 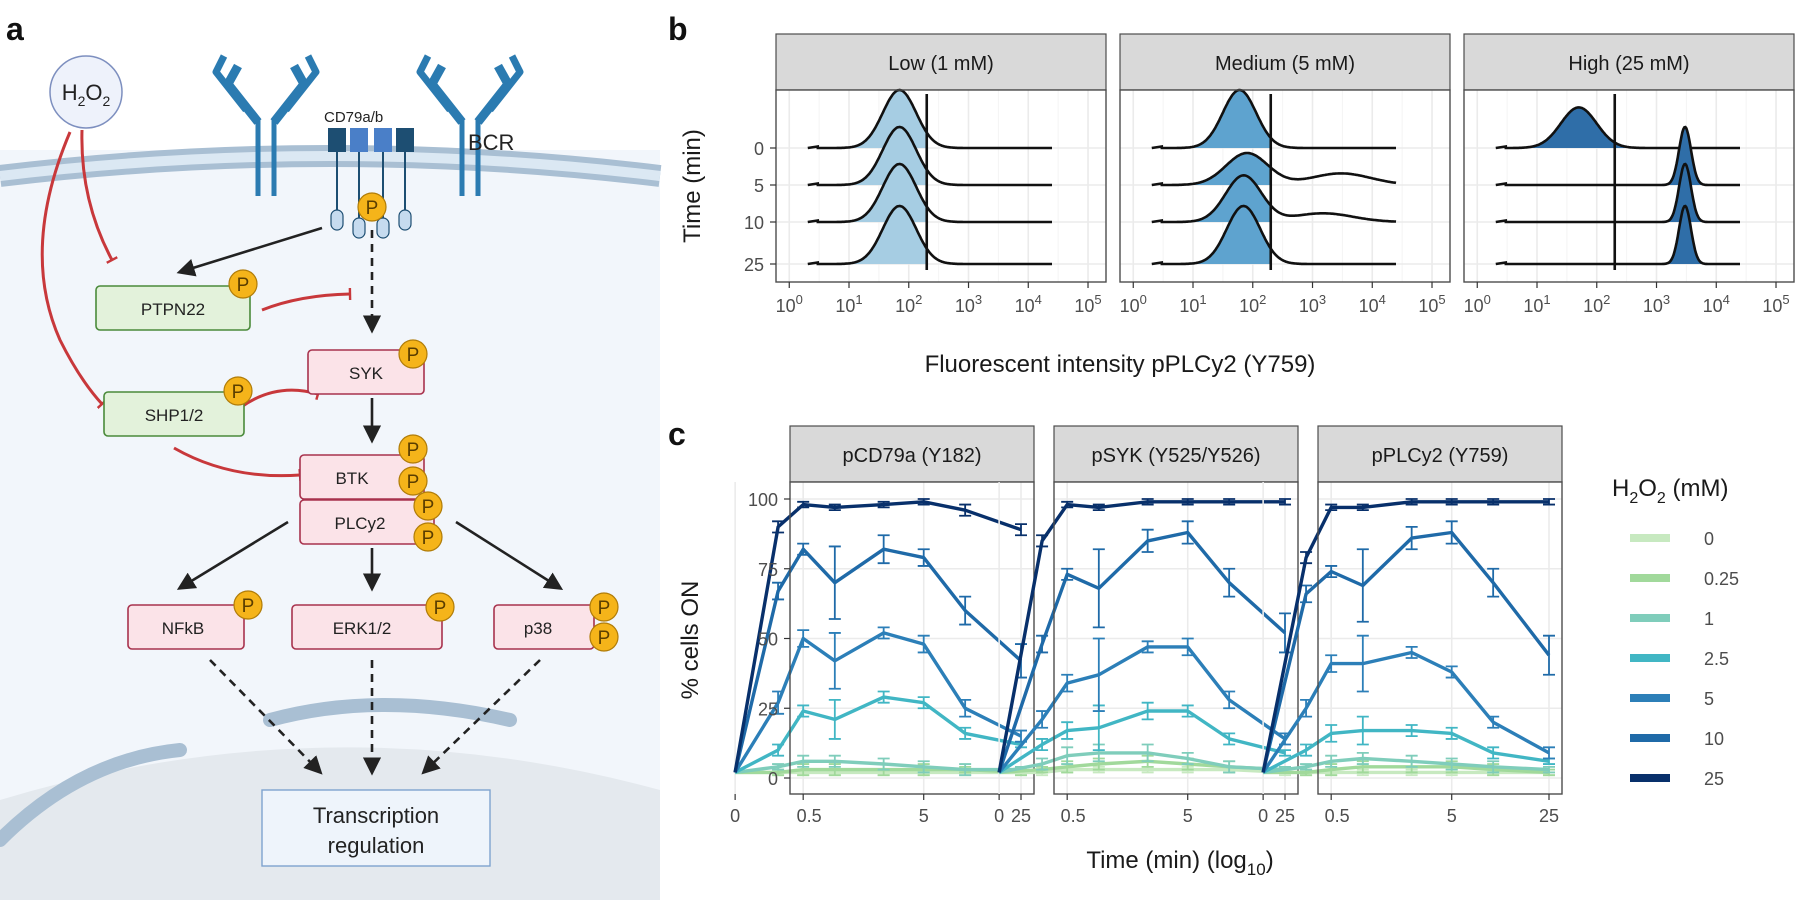 I want to click on phospho-badge-1: P, so click(x=243, y=284).